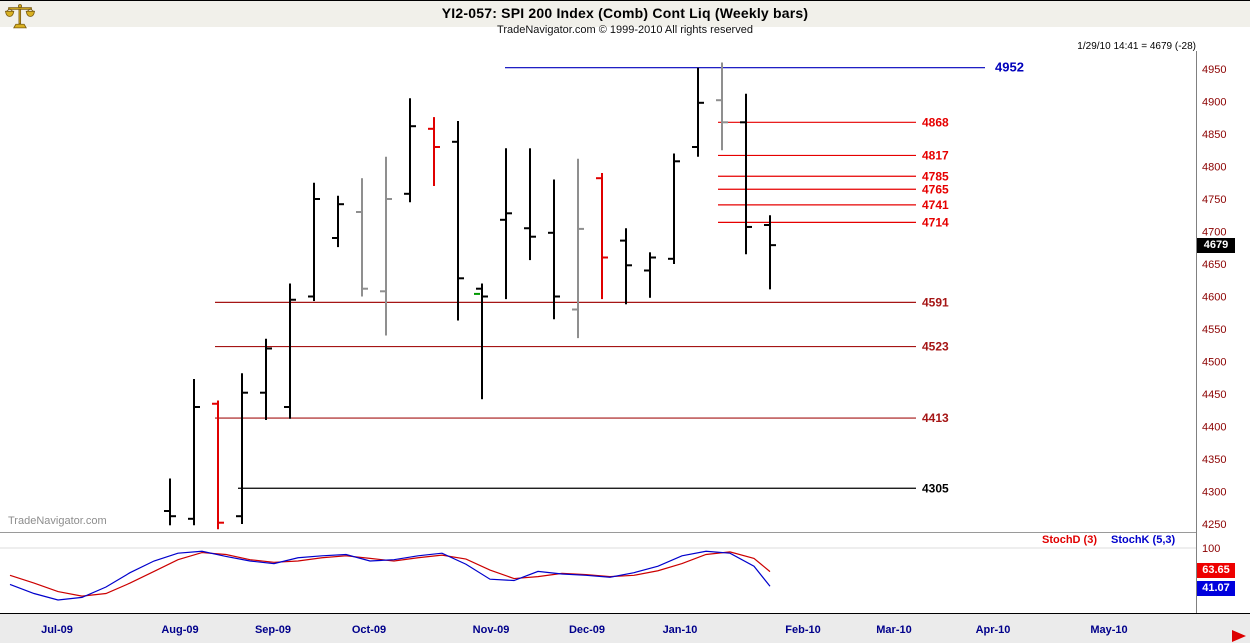 This screenshot has height=643, width=1250. I want to click on month-label-Dec-09: Dec-09, so click(587, 630).